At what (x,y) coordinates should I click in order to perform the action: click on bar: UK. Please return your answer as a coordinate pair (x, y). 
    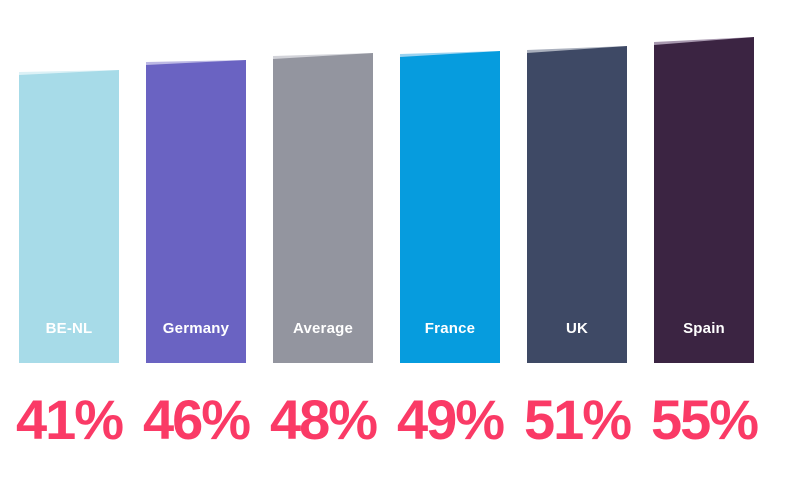
    Looking at the image, I should click on (577, 204).